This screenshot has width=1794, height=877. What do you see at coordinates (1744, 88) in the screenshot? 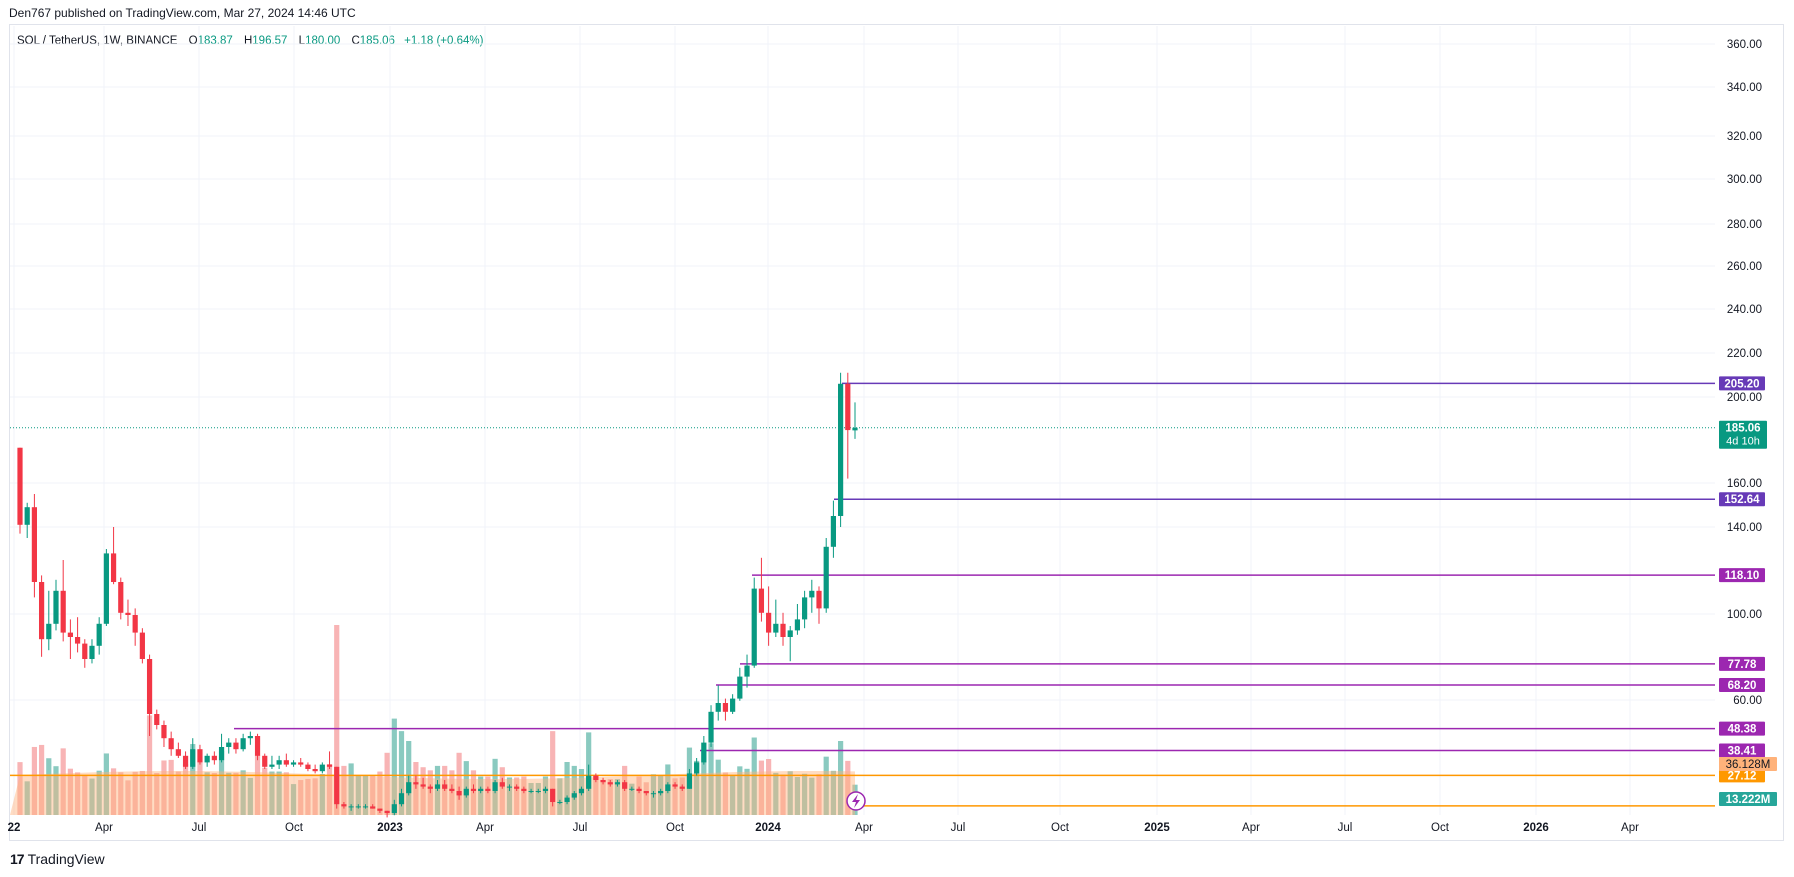
I see `price-tick-label: 340.00` at bounding box center [1744, 88].